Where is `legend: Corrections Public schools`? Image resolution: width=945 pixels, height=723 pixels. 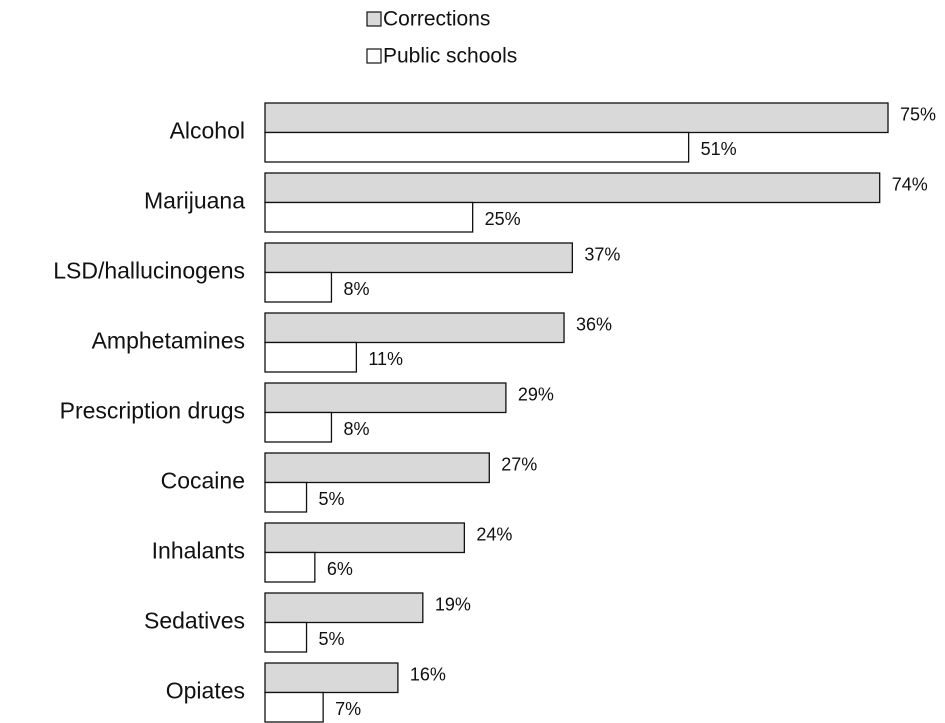
legend: Corrections Public schools is located at coordinates (441, 38).